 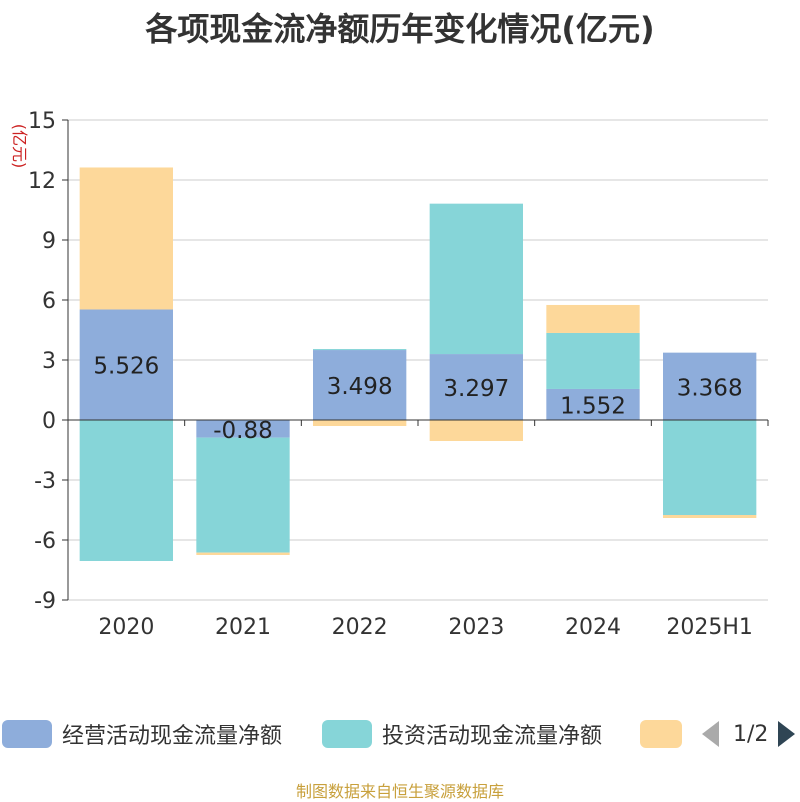 I want to click on legend: 经营活动现金流量净额 投资活动现金流量净额 1/2, so click(x=400, y=734).